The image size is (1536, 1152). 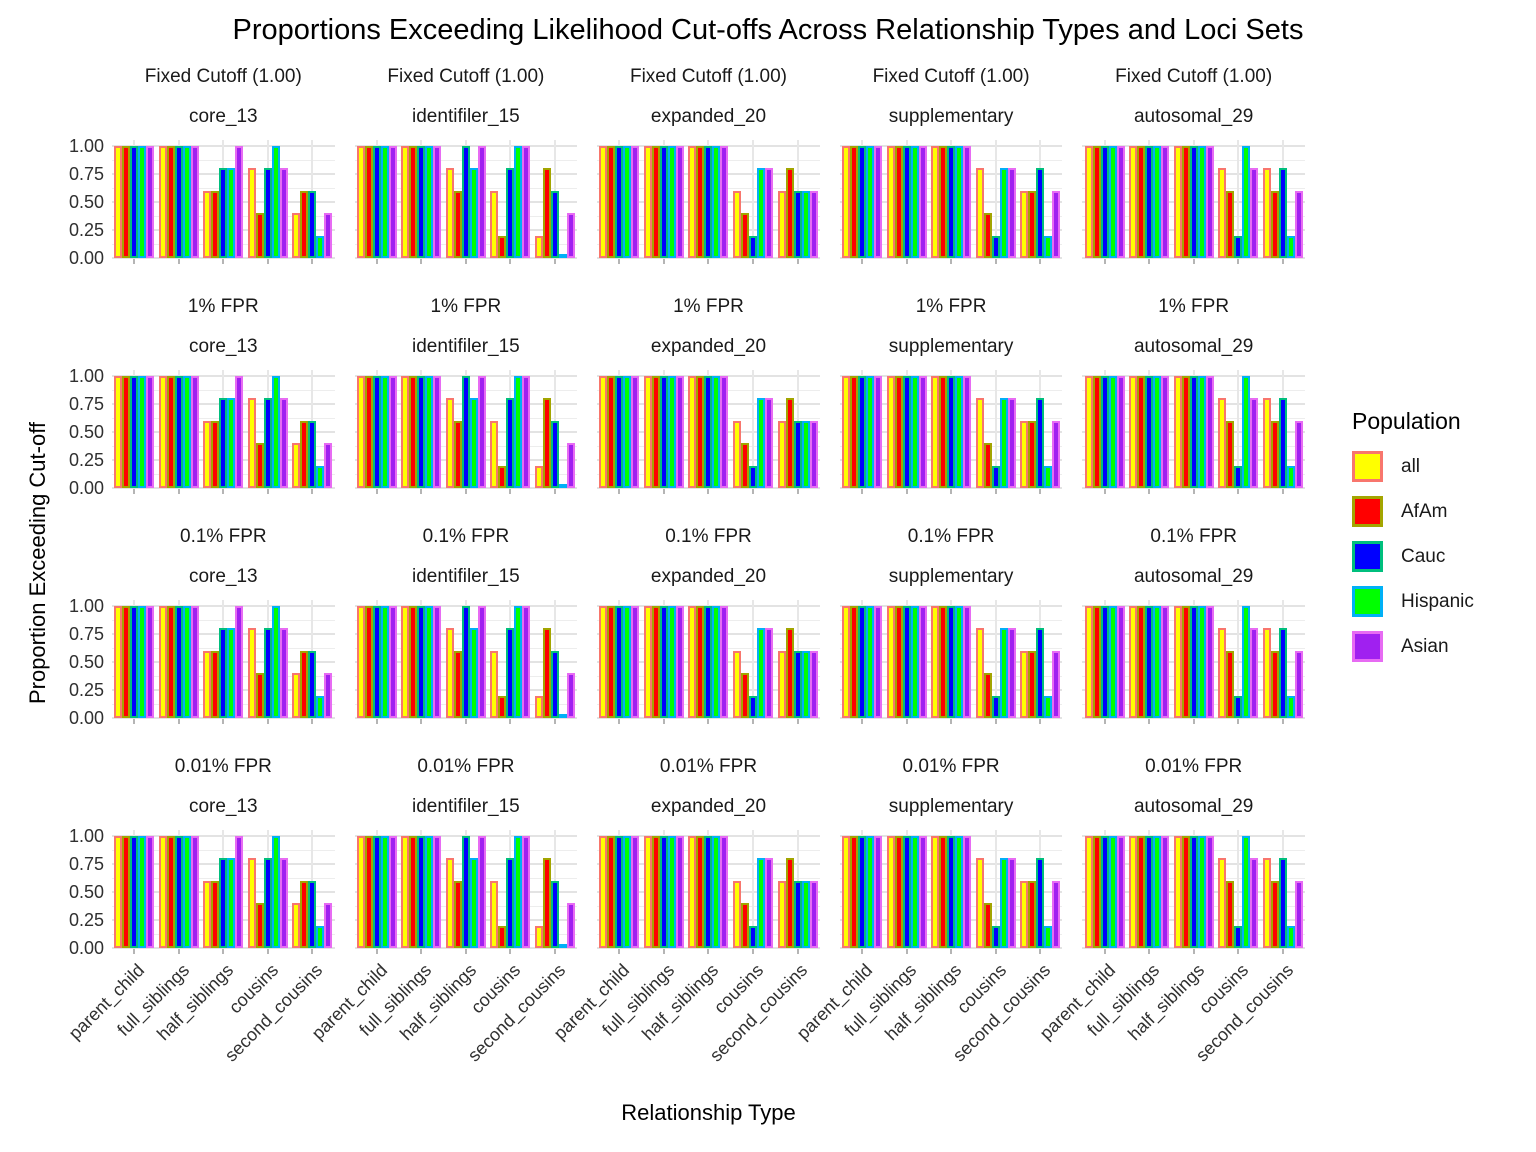 What do you see at coordinates (1367, 511) in the screenshot?
I see `legend-swatch-AfAm` at bounding box center [1367, 511].